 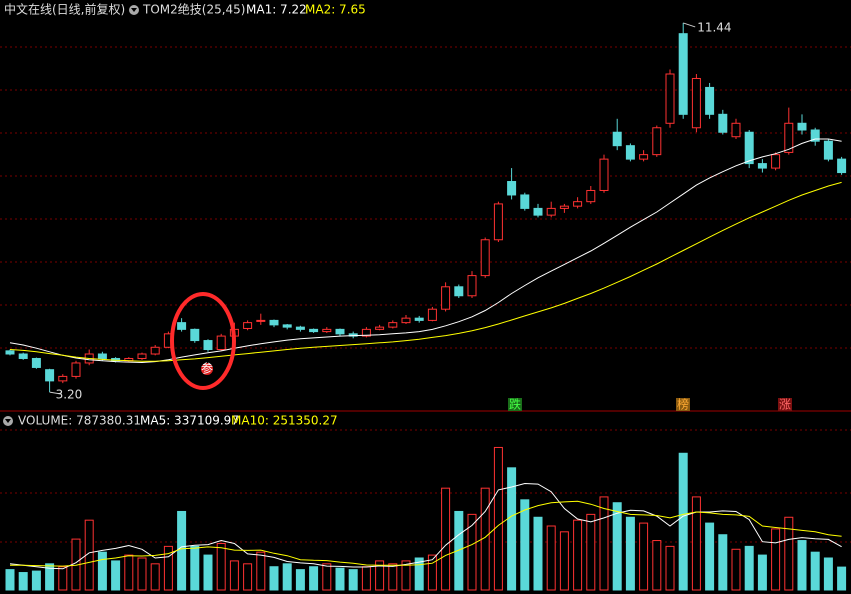 What do you see at coordinates (785, 404) in the screenshot?
I see `signal-label: 涨` at bounding box center [785, 404].